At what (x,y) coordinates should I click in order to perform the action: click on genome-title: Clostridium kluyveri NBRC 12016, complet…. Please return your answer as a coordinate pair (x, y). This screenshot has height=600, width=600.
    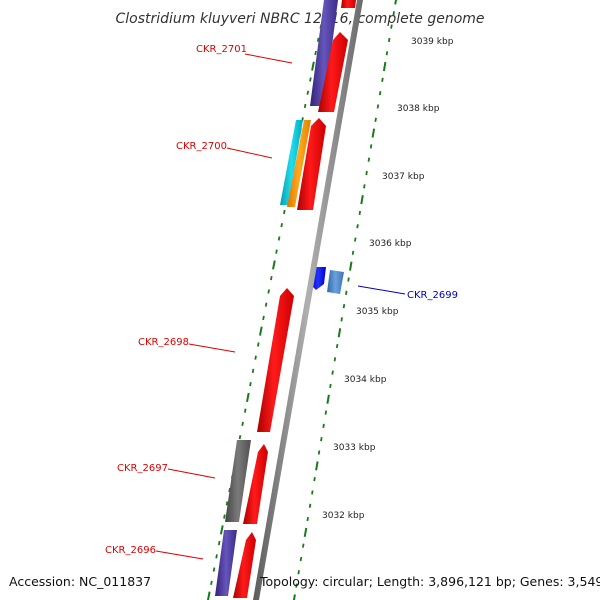
    Looking at the image, I should click on (299, 19).